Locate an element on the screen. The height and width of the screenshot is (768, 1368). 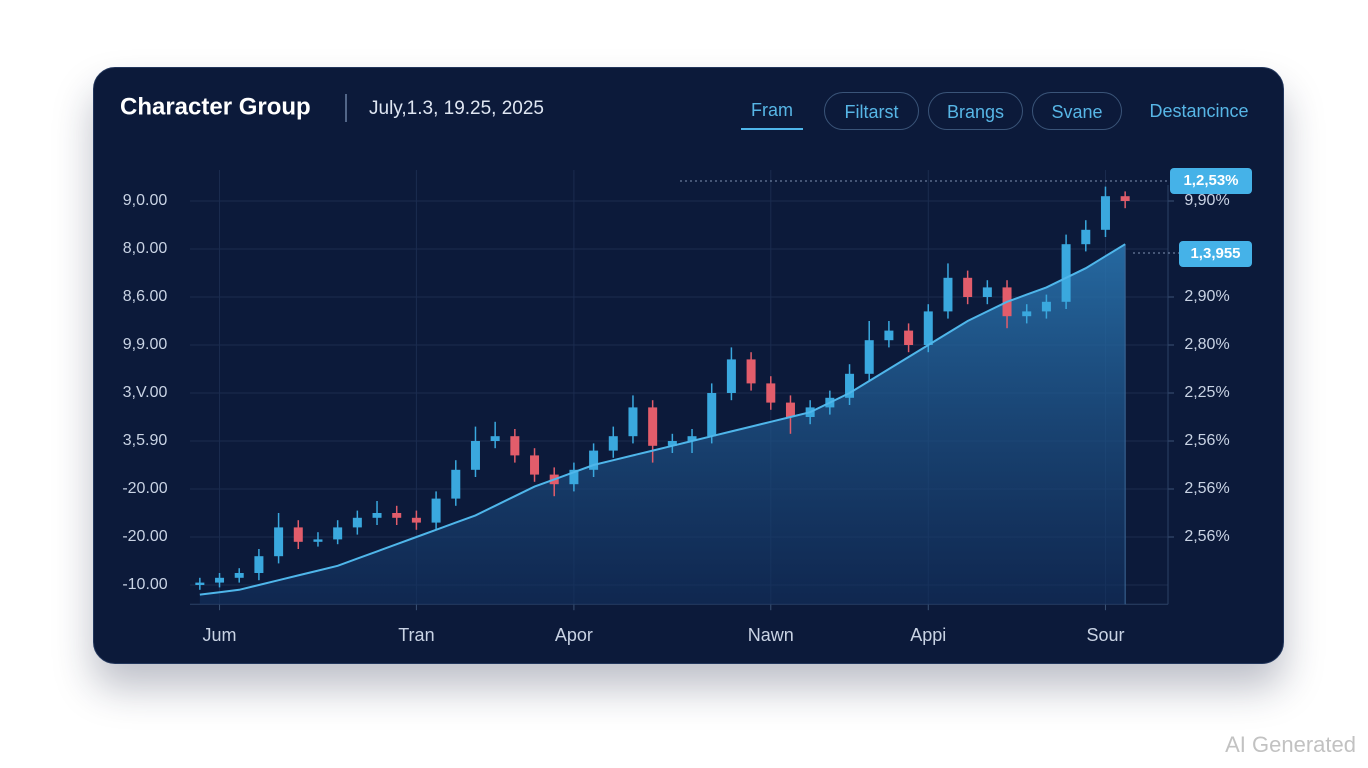
y2-tick-label: 2,25% is located at coordinates (1206, 392).